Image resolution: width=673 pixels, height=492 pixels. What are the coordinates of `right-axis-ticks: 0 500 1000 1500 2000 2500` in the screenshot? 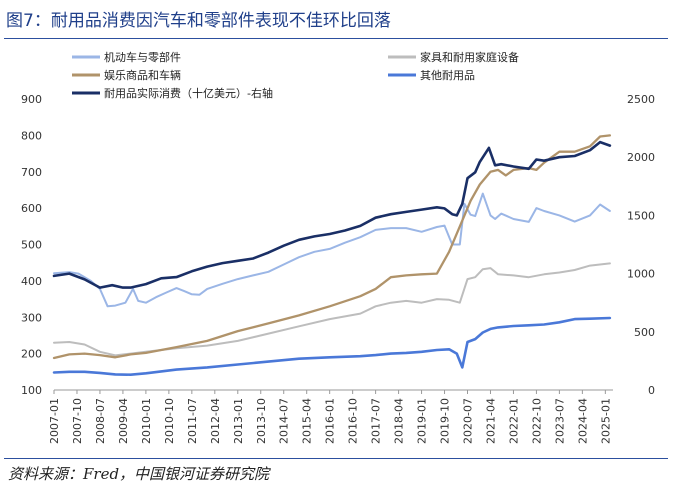 It's located at (641, 245).